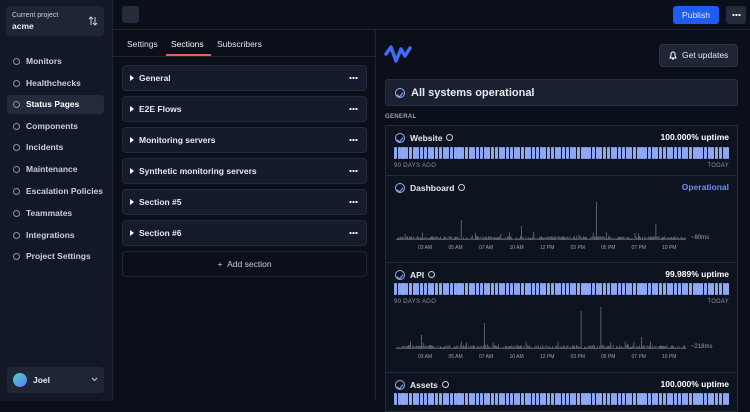 The height and width of the screenshot is (412, 750). I want to click on get-updates-label: Get updates, so click(705, 55).